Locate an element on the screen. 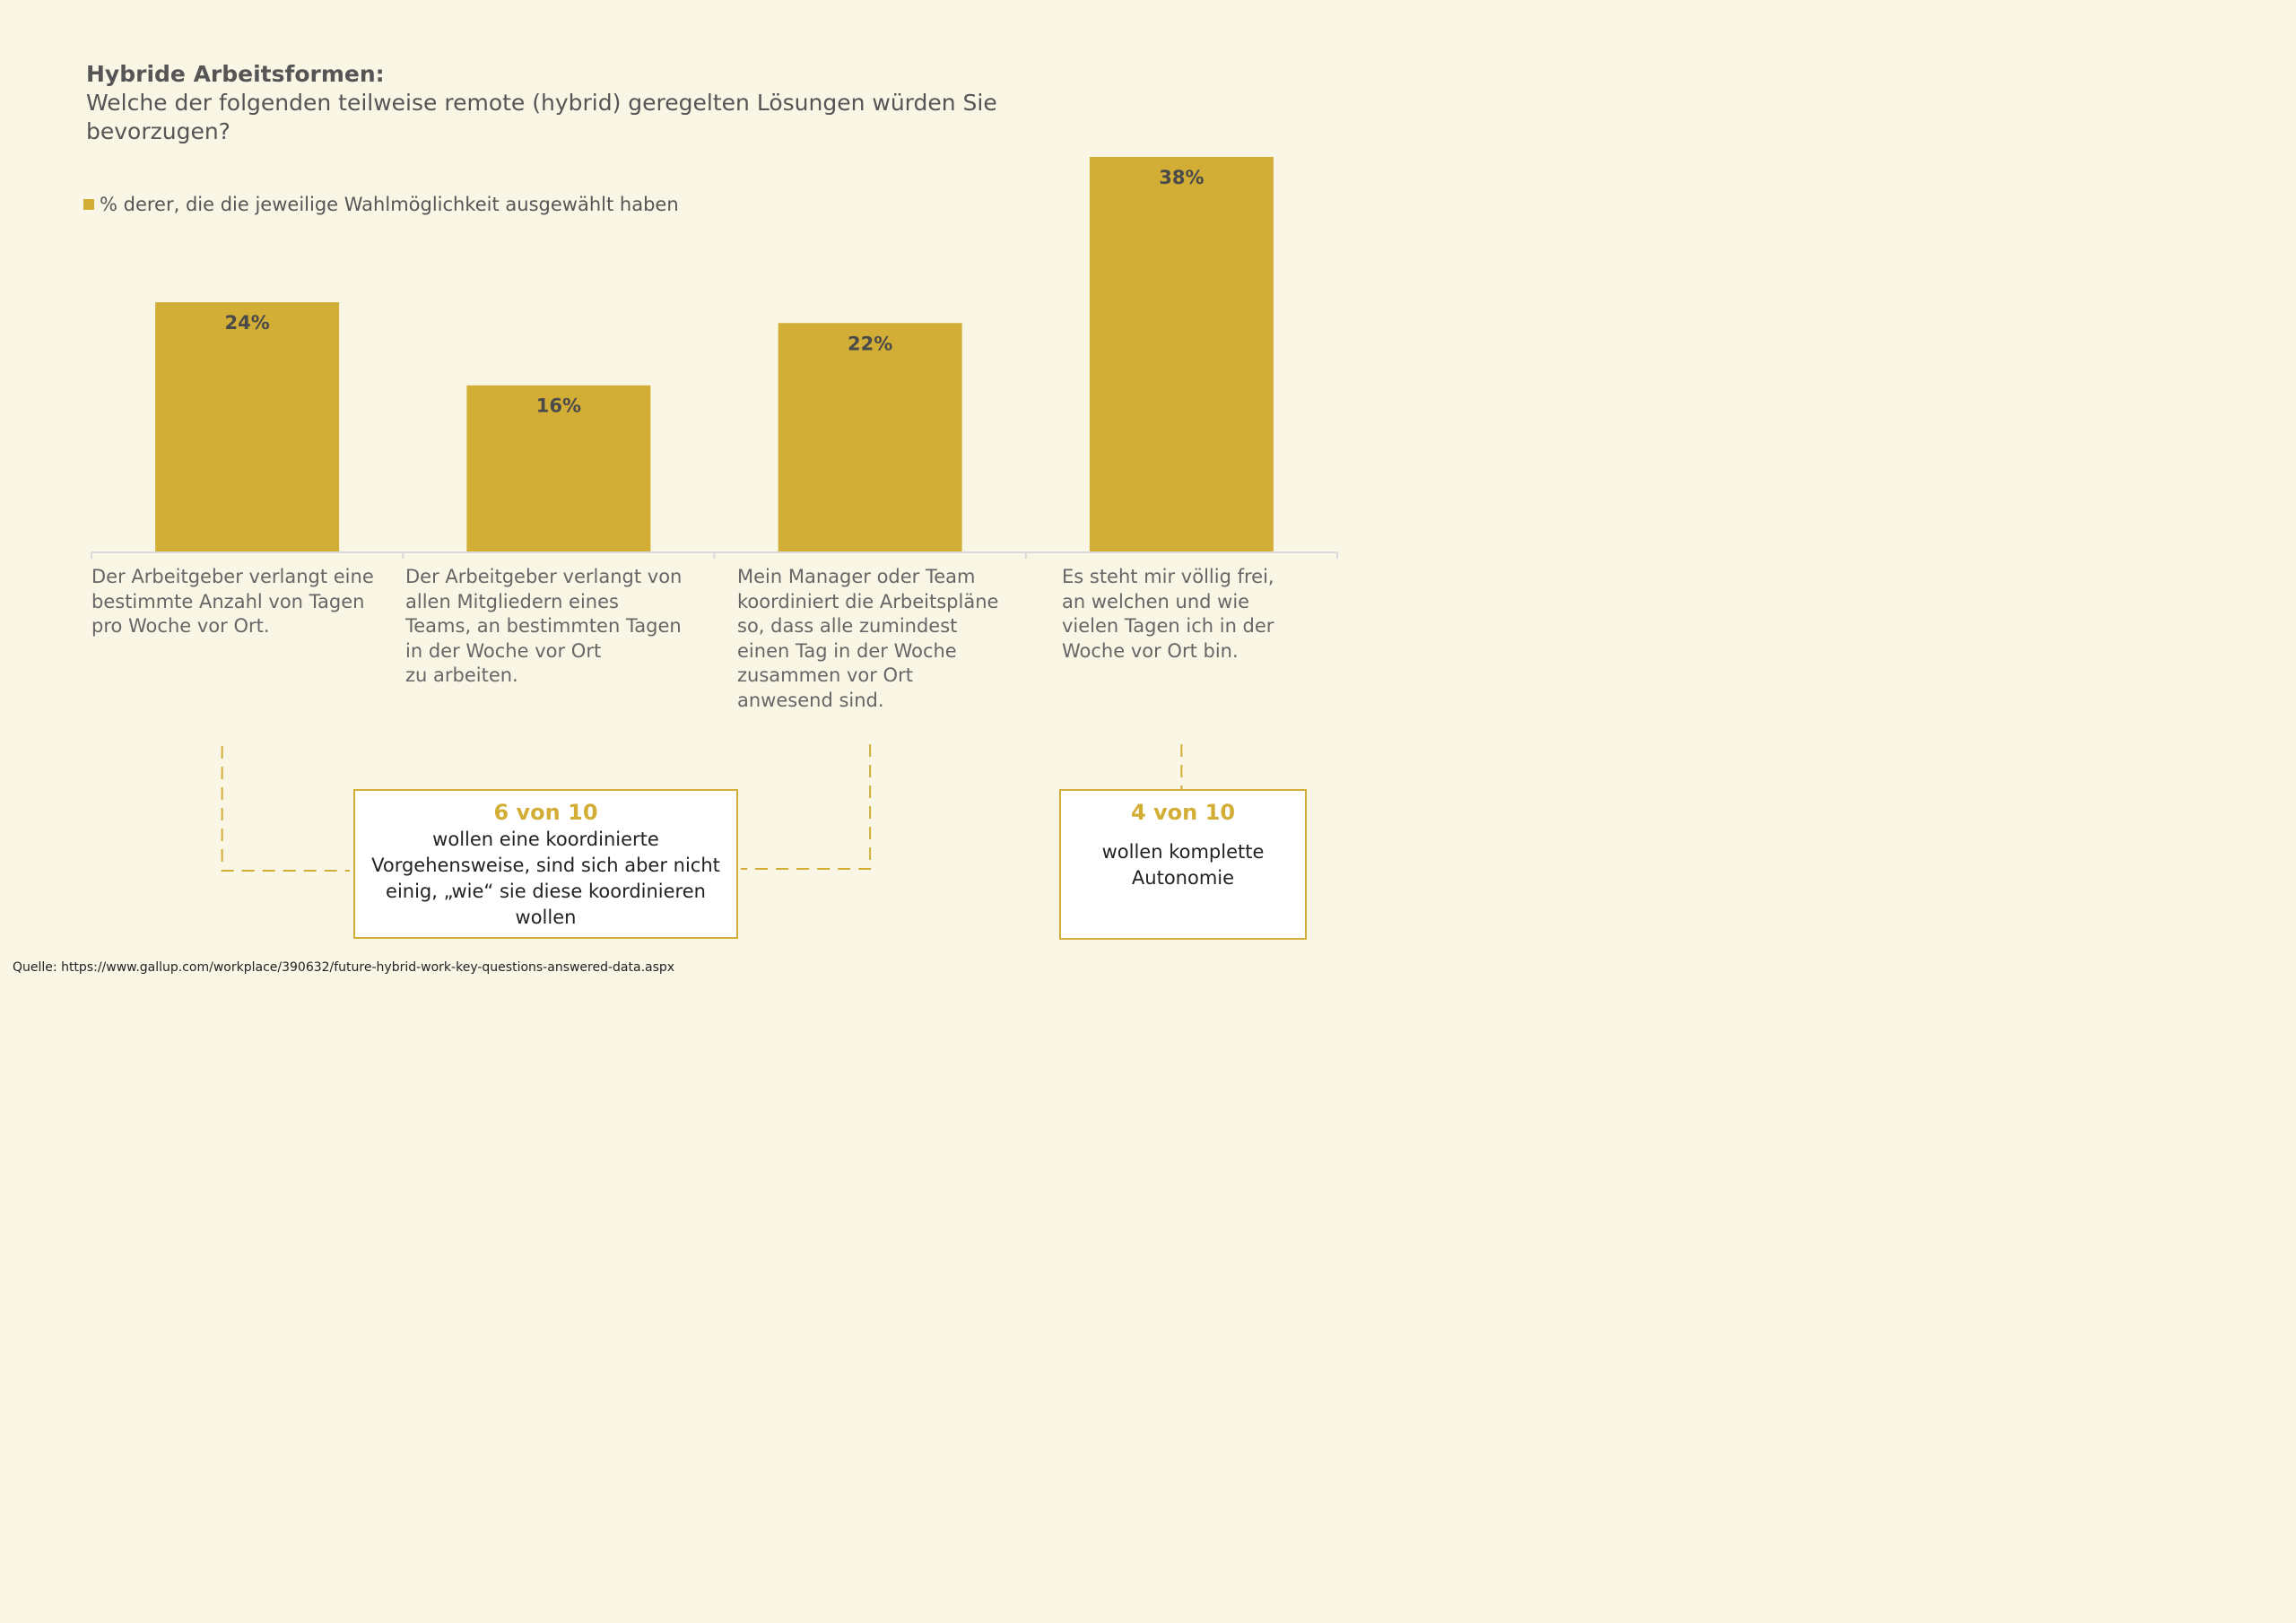 The image size is (2296, 1623). callout-autonomy-text: wollen komplette Autonomie is located at coordinates (1183, 865).